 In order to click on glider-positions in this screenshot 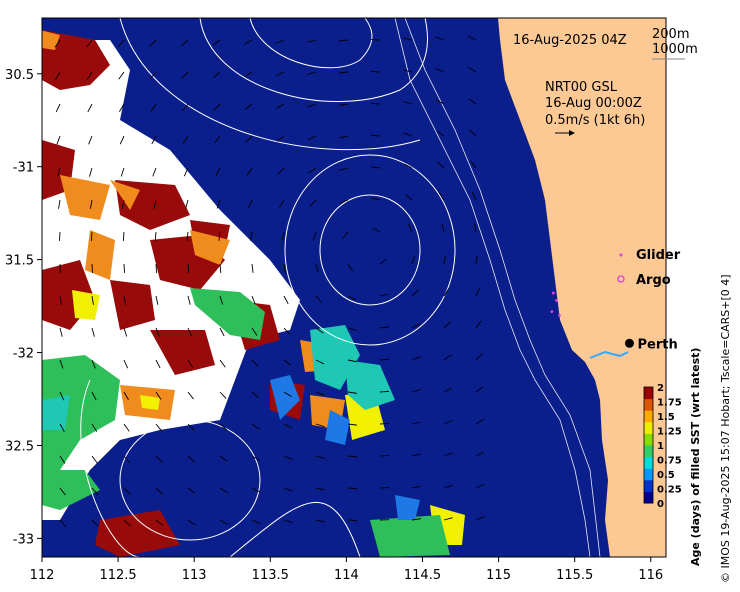, I will do `click(555, 304)`.